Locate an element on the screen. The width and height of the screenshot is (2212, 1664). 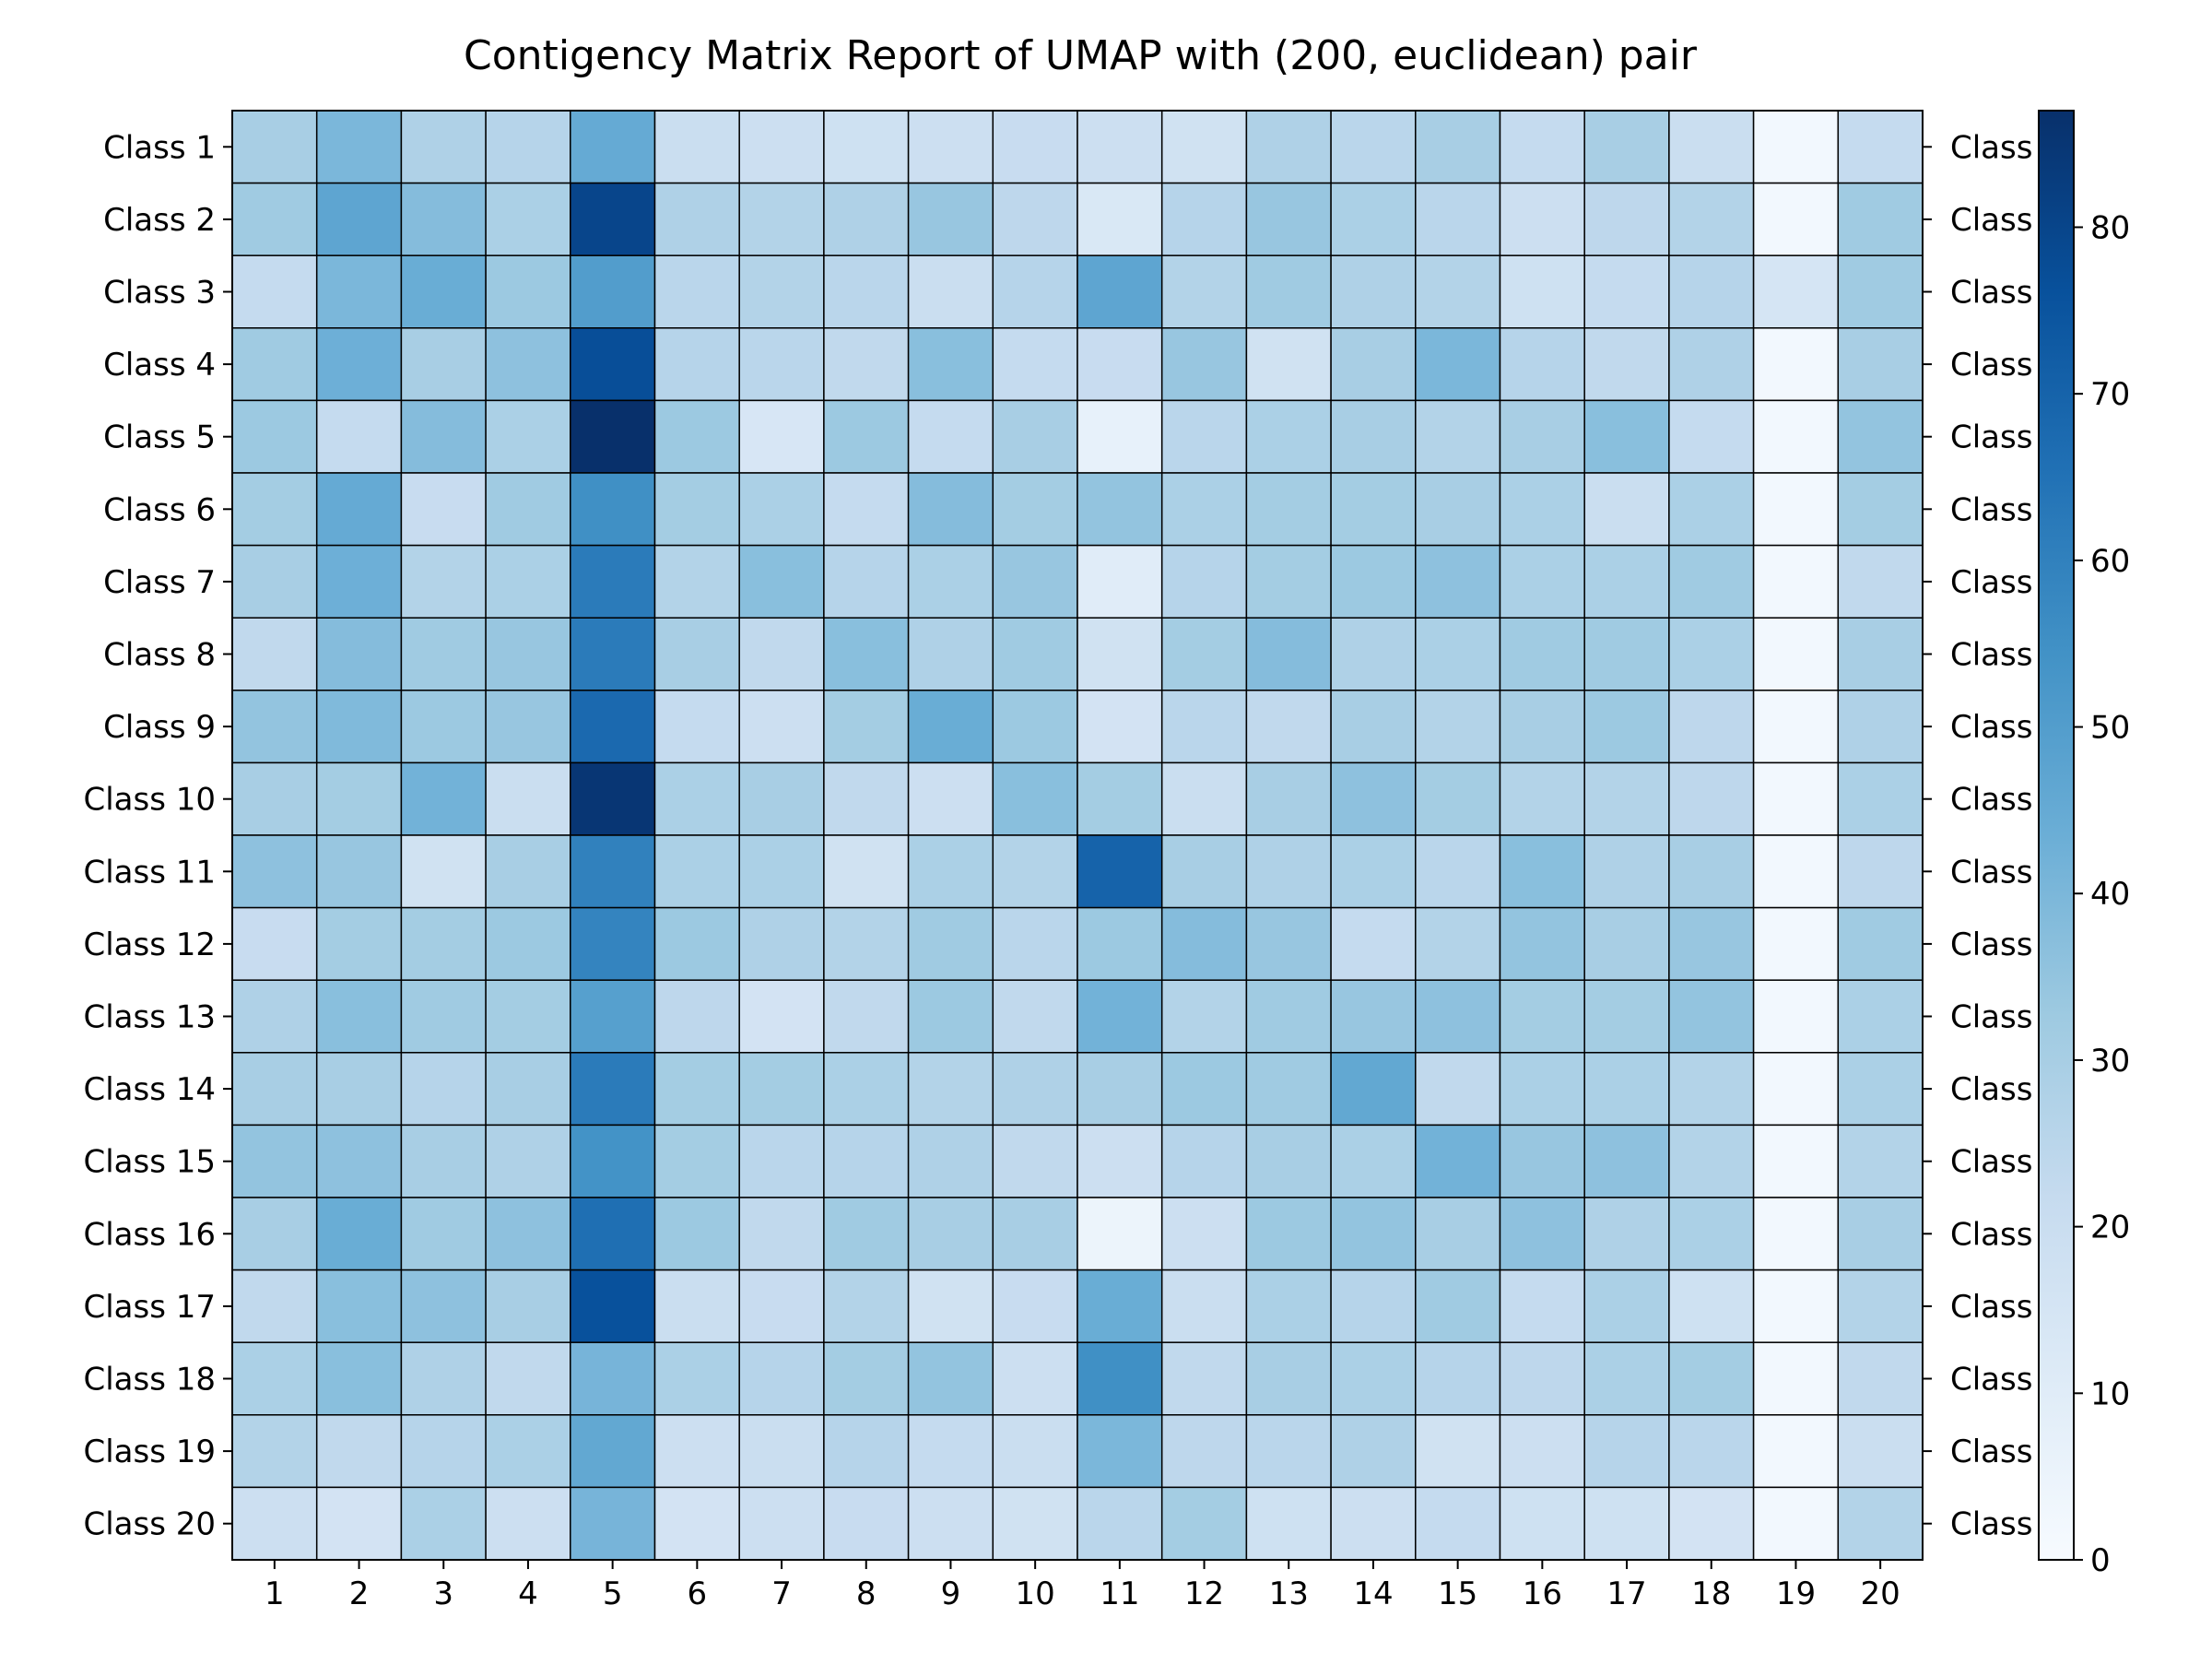
colorbar-tick-label: 50 is located at coordinates (2110, 728).